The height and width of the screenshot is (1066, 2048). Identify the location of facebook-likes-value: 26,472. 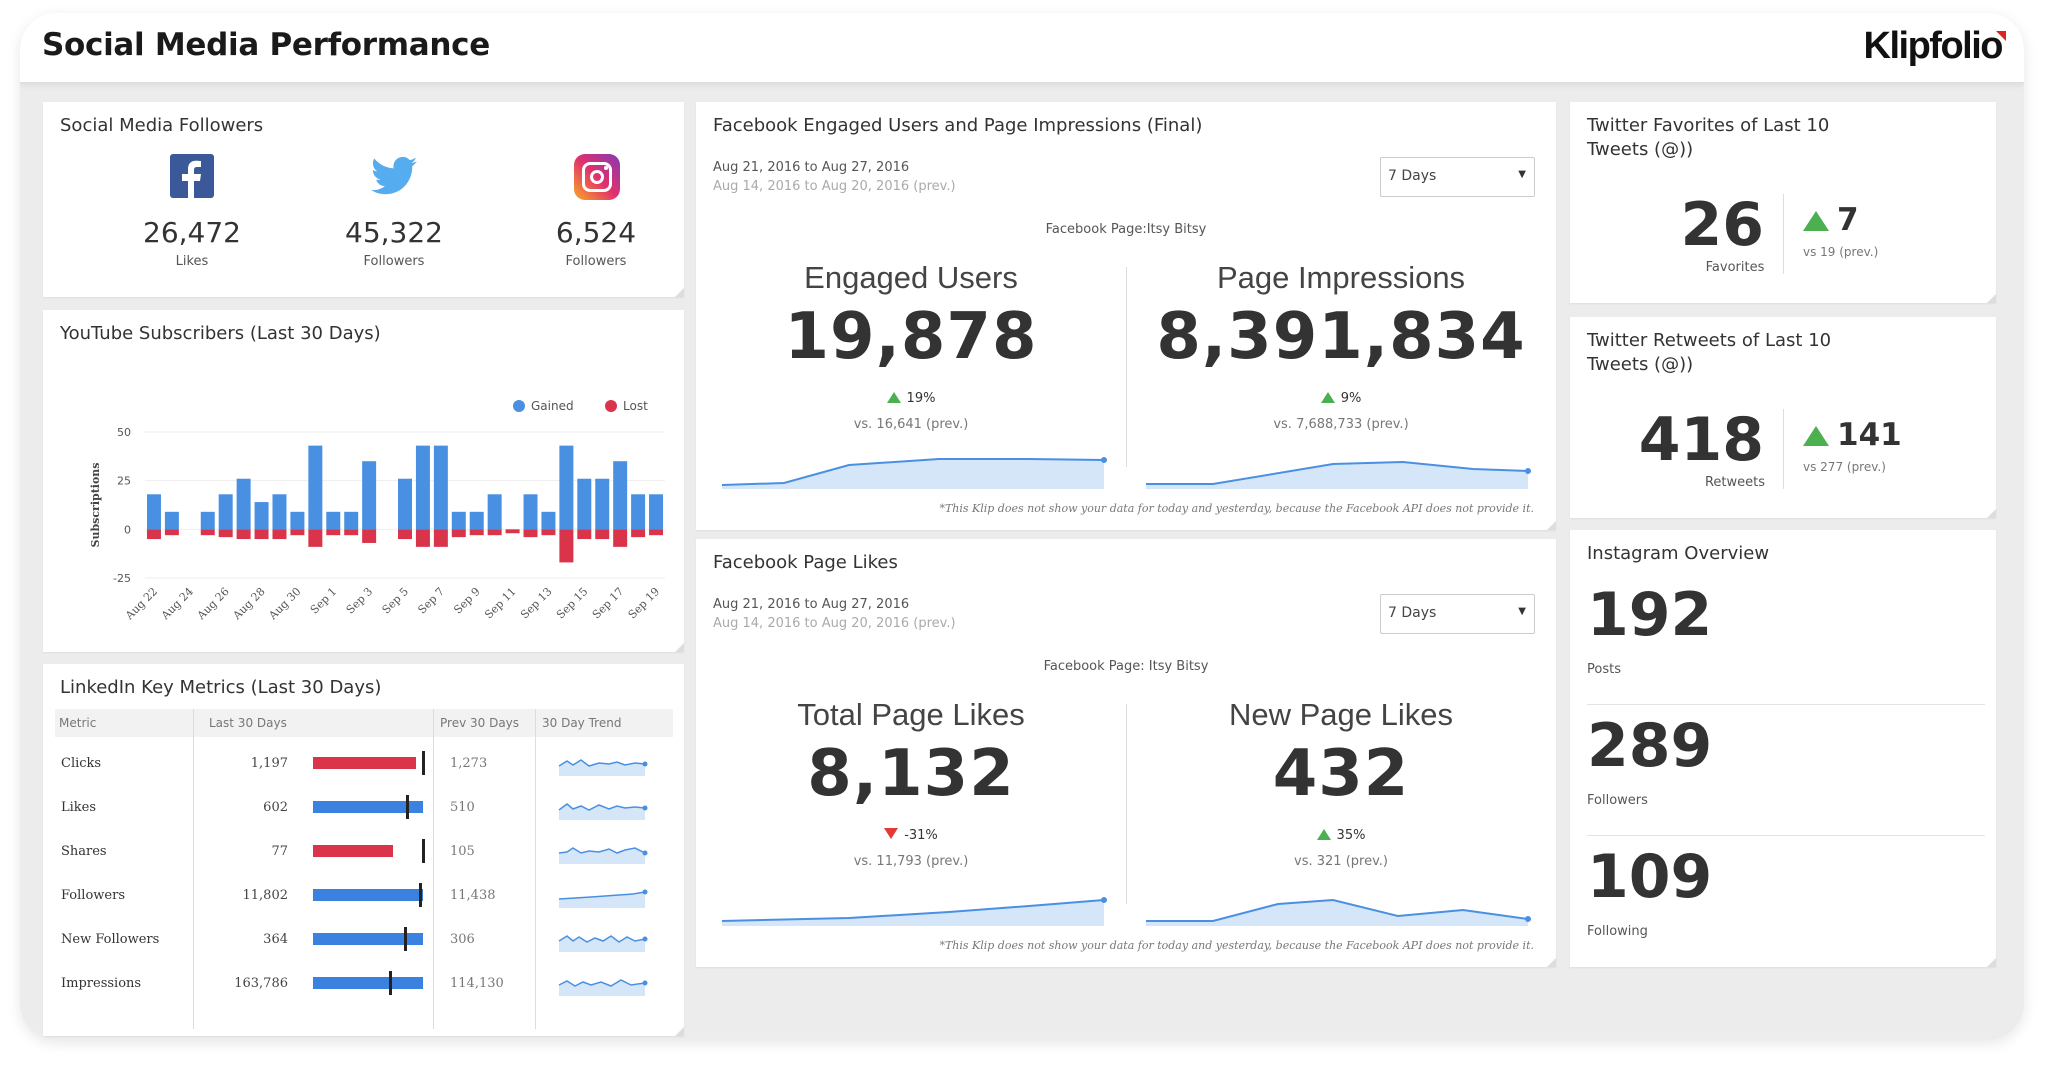
(192, 232).